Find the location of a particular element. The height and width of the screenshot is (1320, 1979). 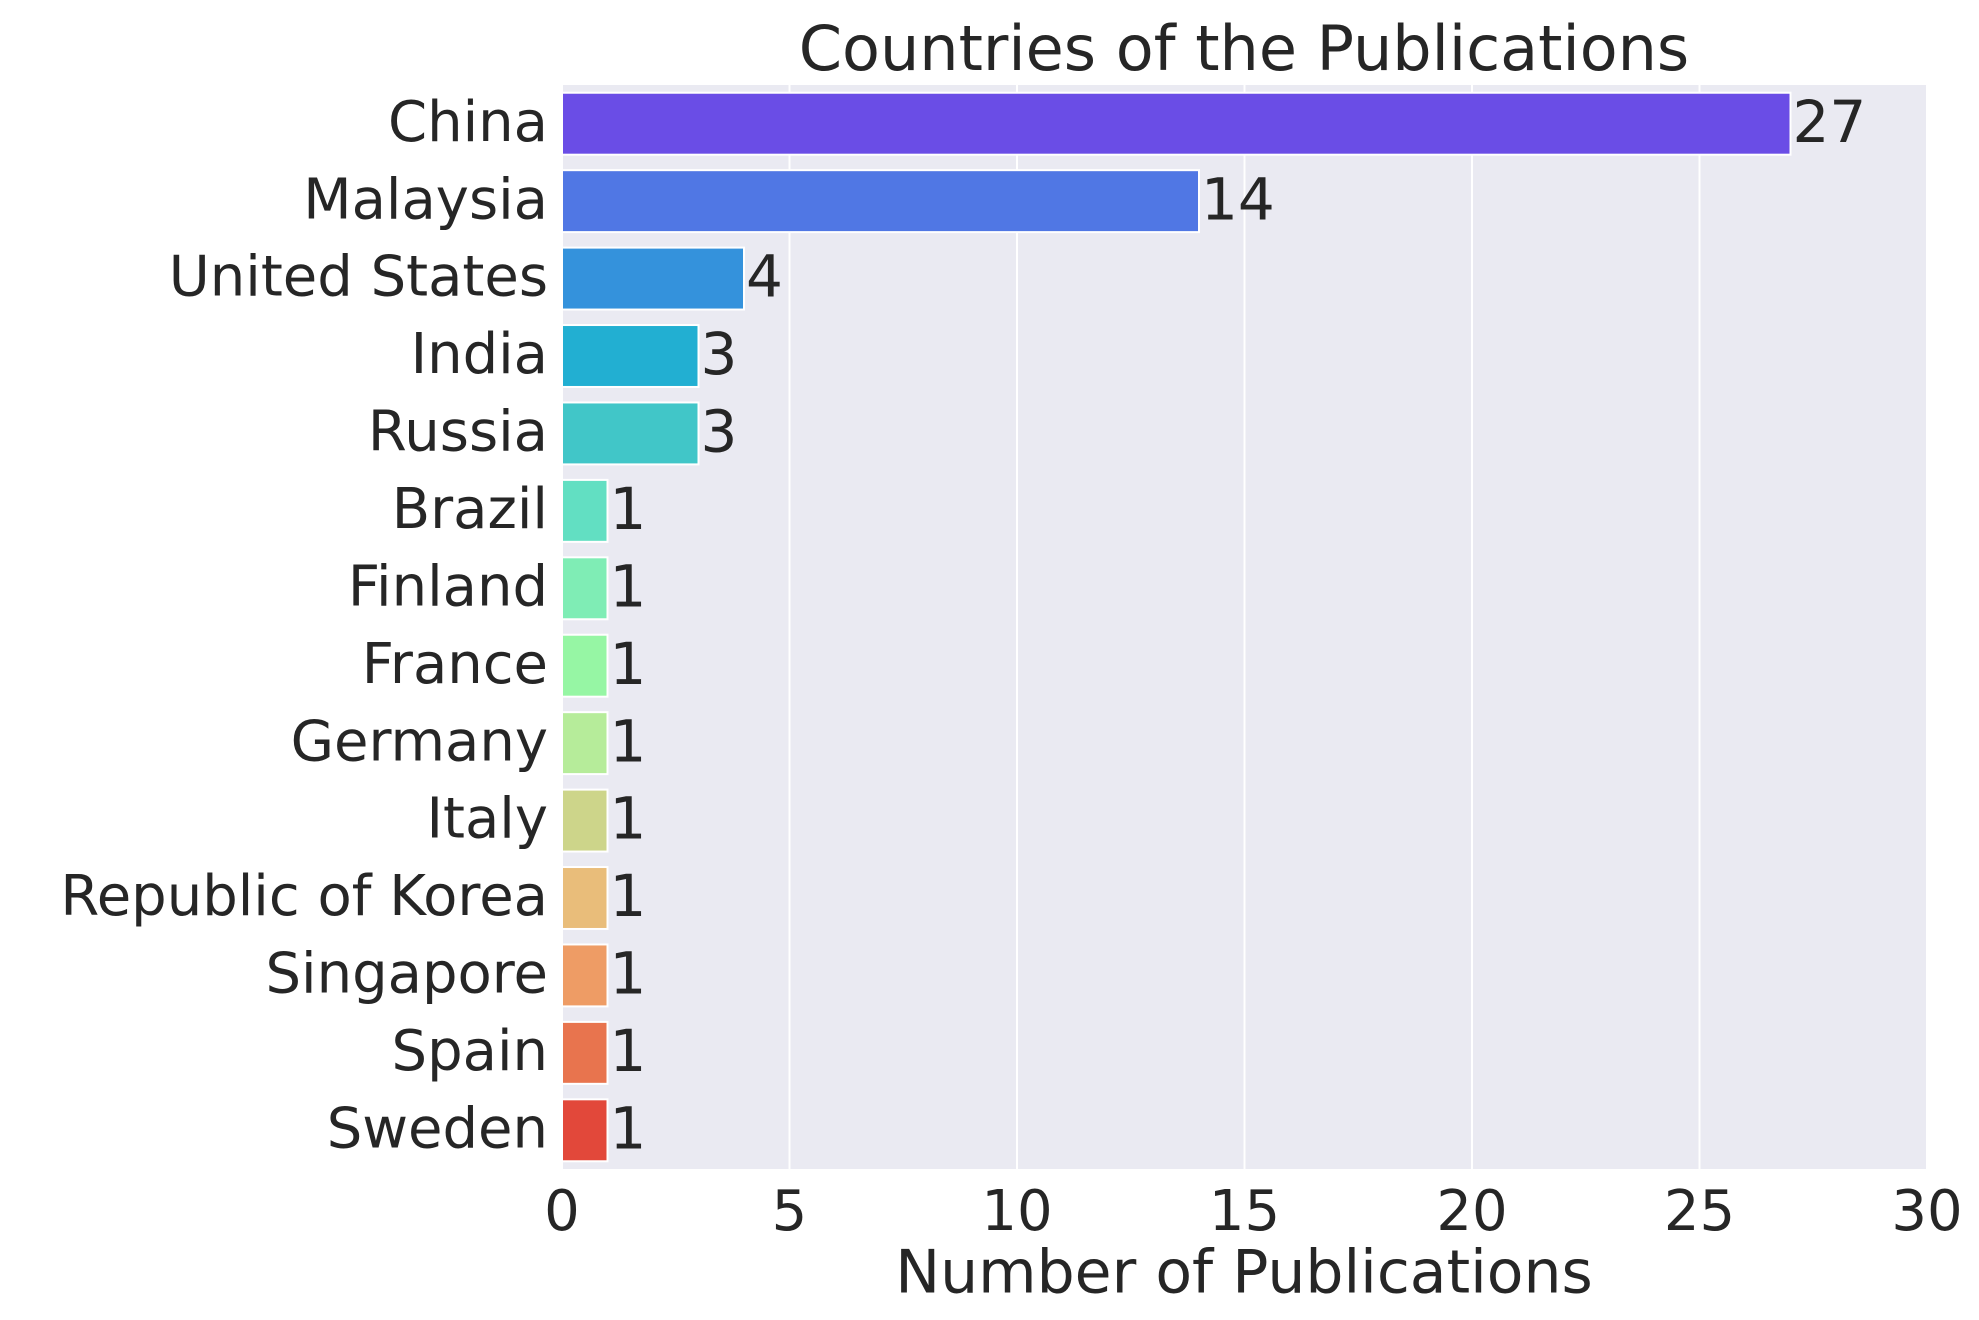

x-axis-label: Number of Publications is located at coordinates (1244, 1273).